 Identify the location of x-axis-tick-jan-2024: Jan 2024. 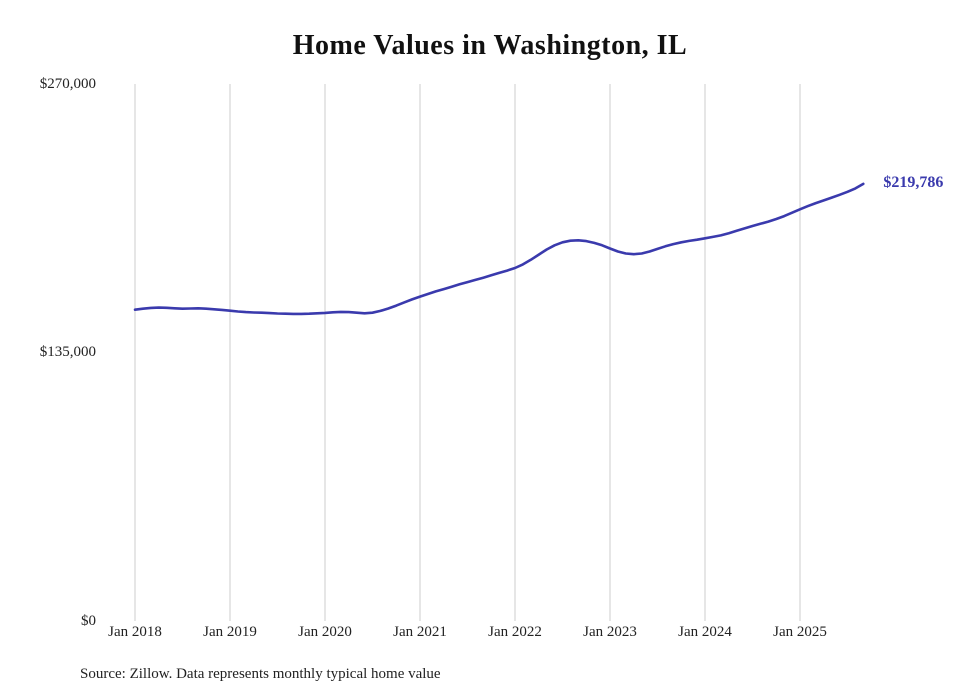
(705, 632).